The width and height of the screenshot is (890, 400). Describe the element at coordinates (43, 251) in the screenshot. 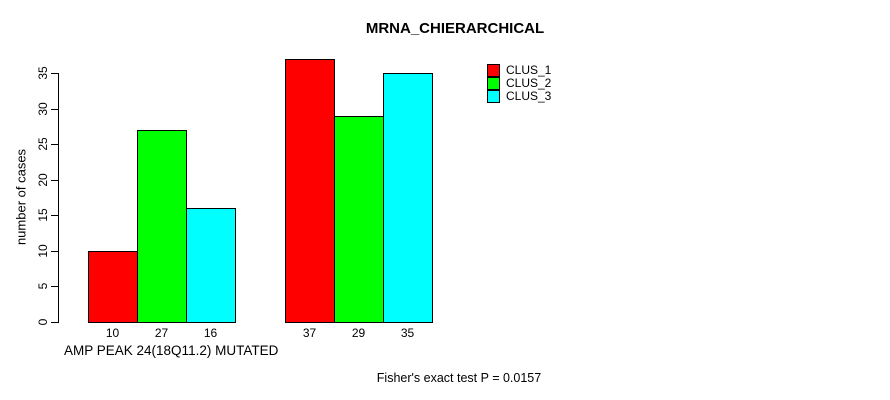

I see `y-axis-tick-label: 10` at that location.